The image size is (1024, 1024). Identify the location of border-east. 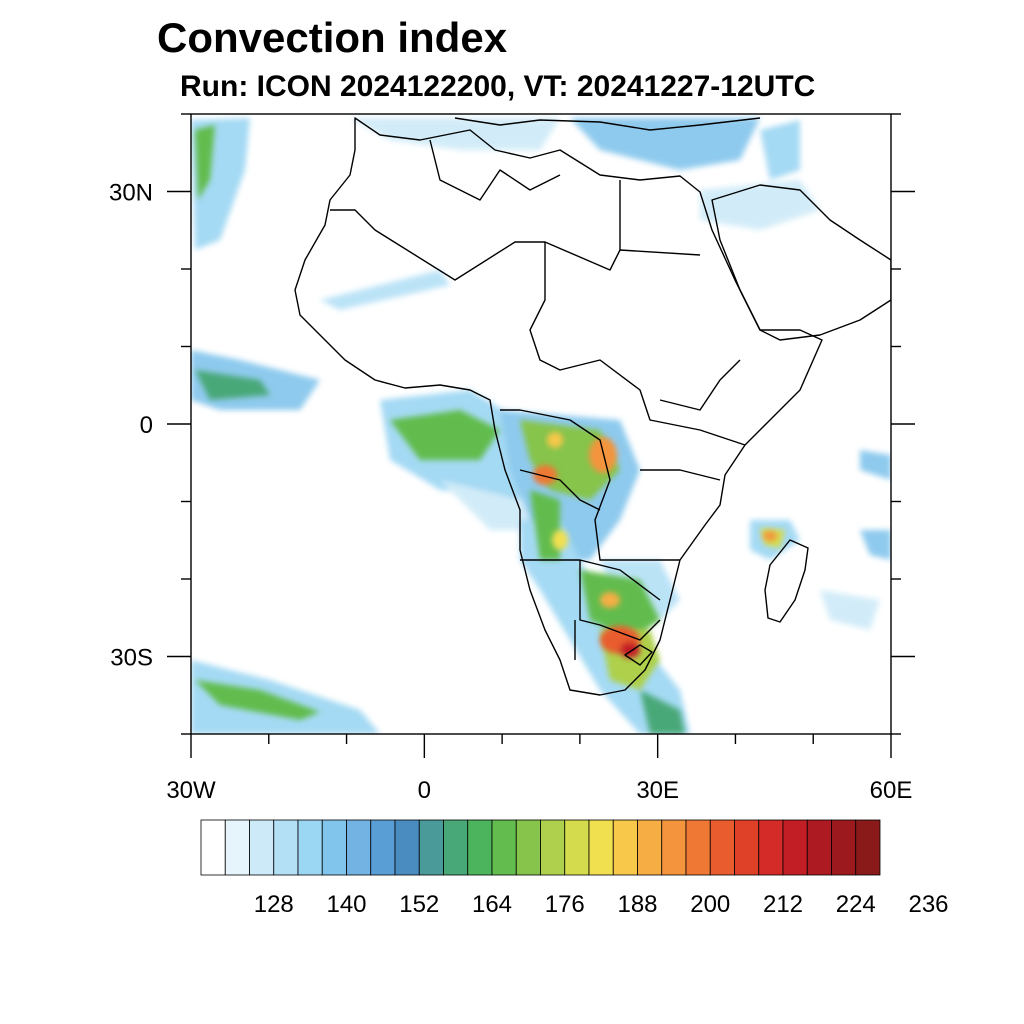
(690, 420).